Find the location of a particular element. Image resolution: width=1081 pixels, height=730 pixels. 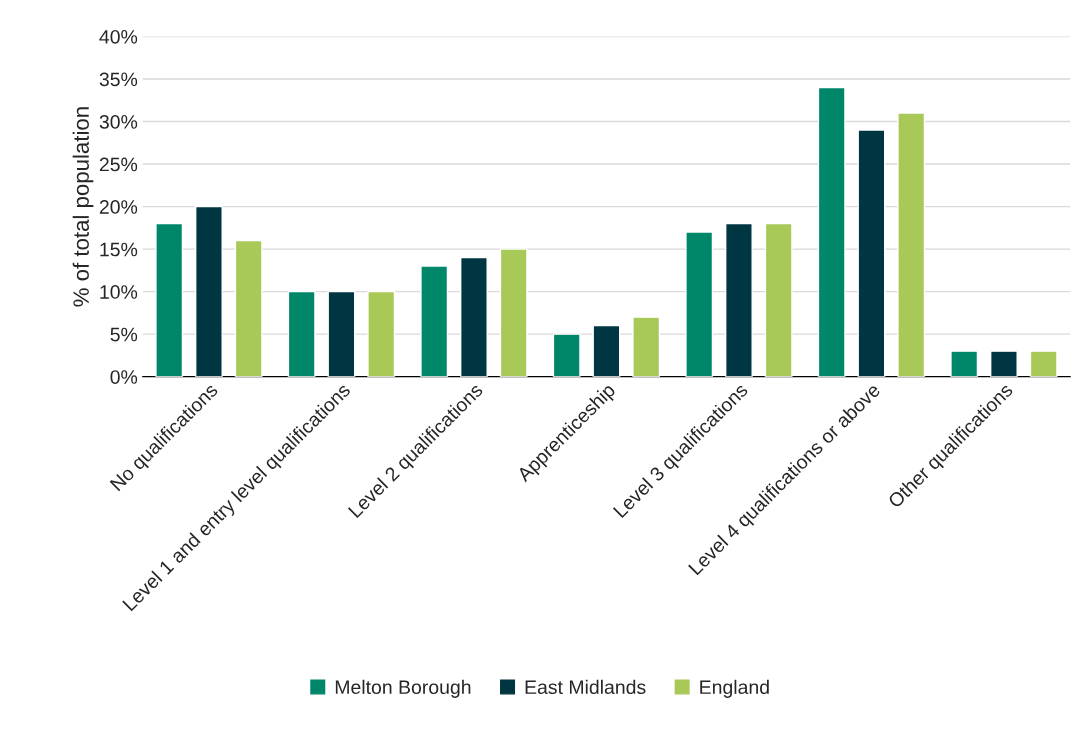

y-tick-label: 10% is located at coordinates (119, 292).